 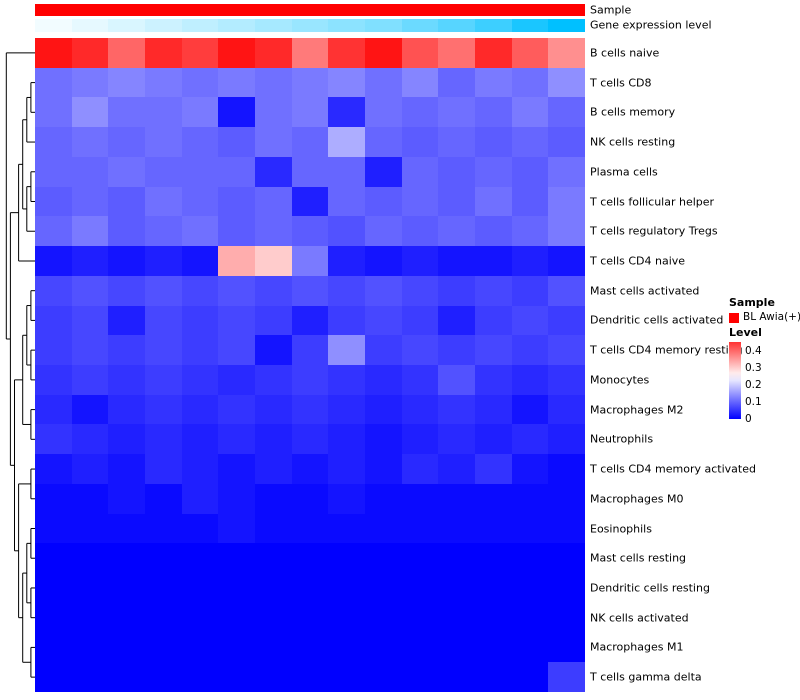 I want to click on row-label: T cells CD4 memory resting, so click(x=666, y=350).